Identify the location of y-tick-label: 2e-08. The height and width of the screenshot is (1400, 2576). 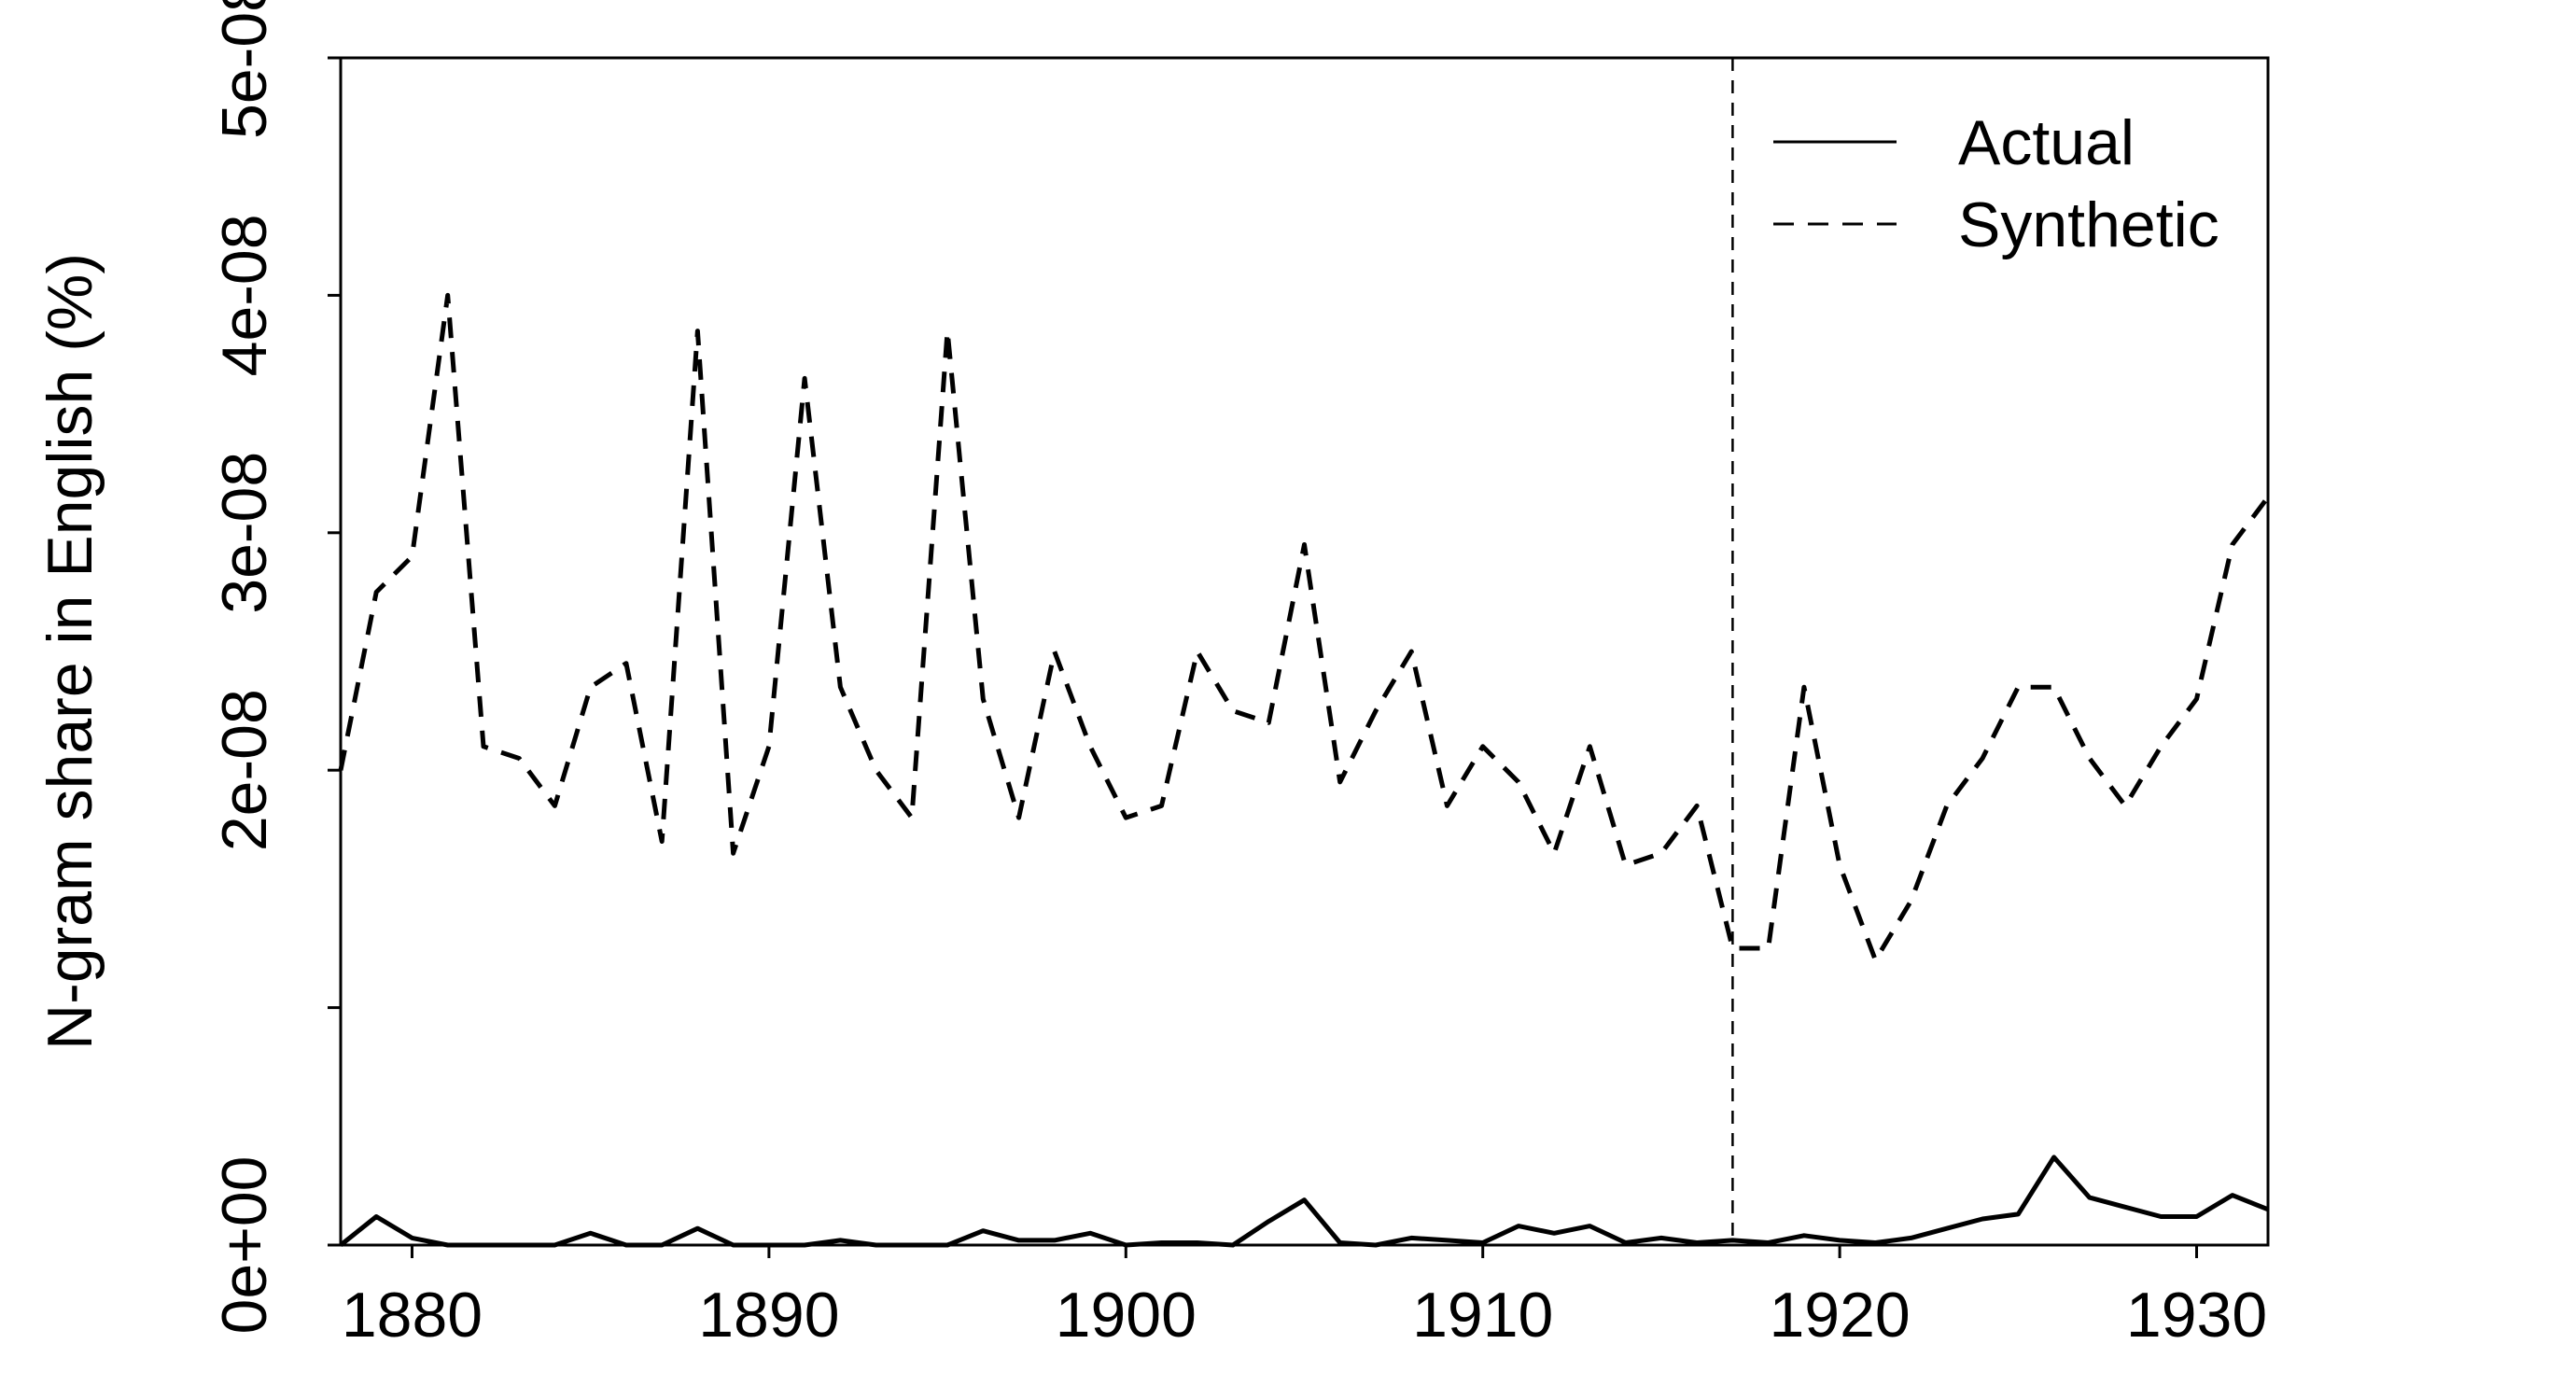
(244, 770).